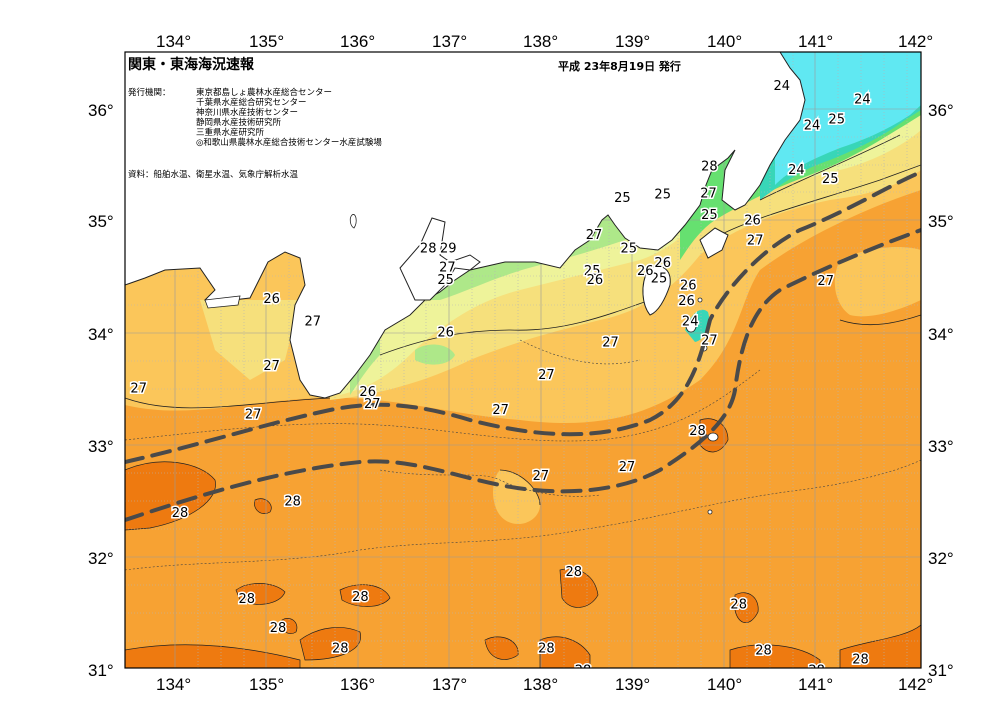  I want to click on band-26-5-east, so click(877, 282).